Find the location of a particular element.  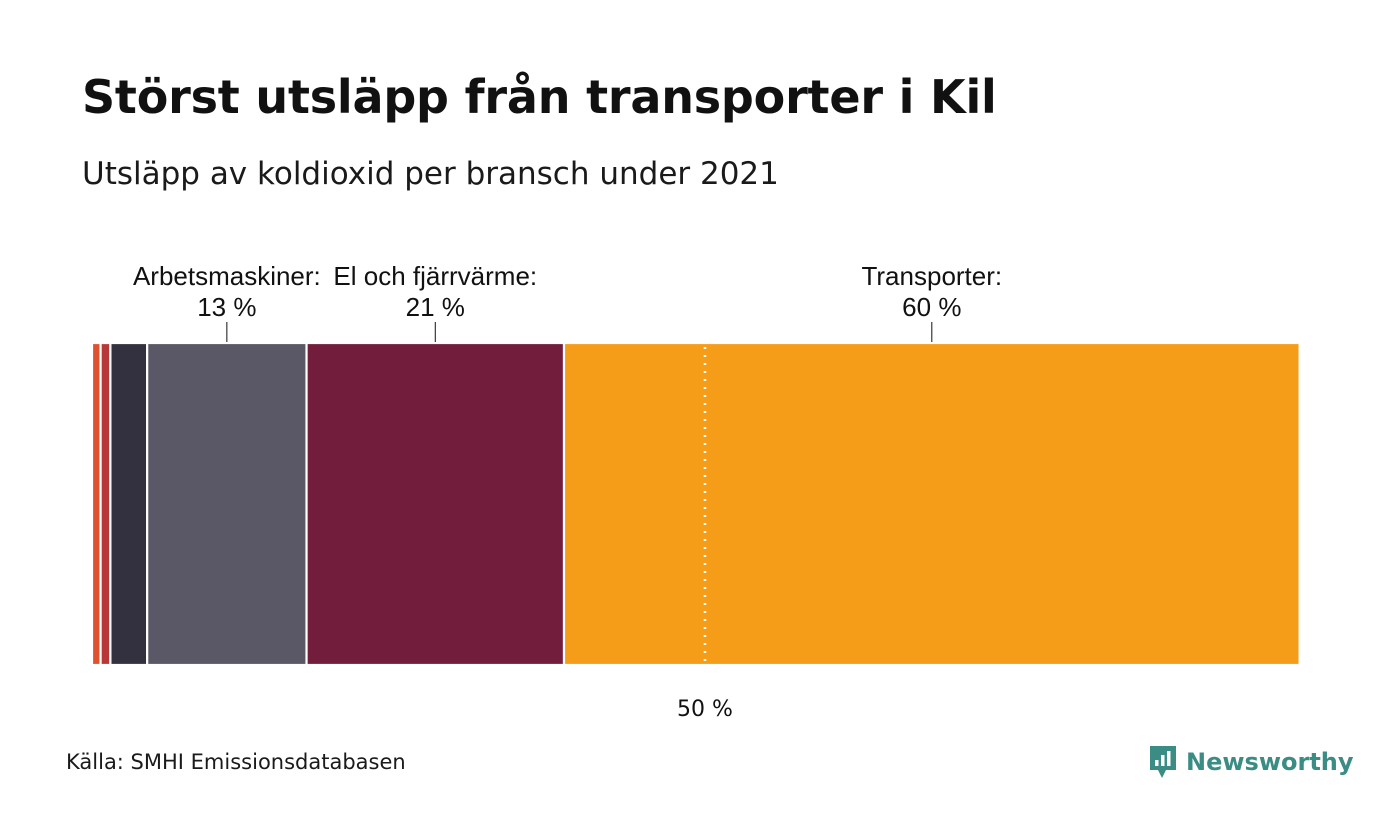

reference-line-label: 50 % is located at coordinates (705, 709).